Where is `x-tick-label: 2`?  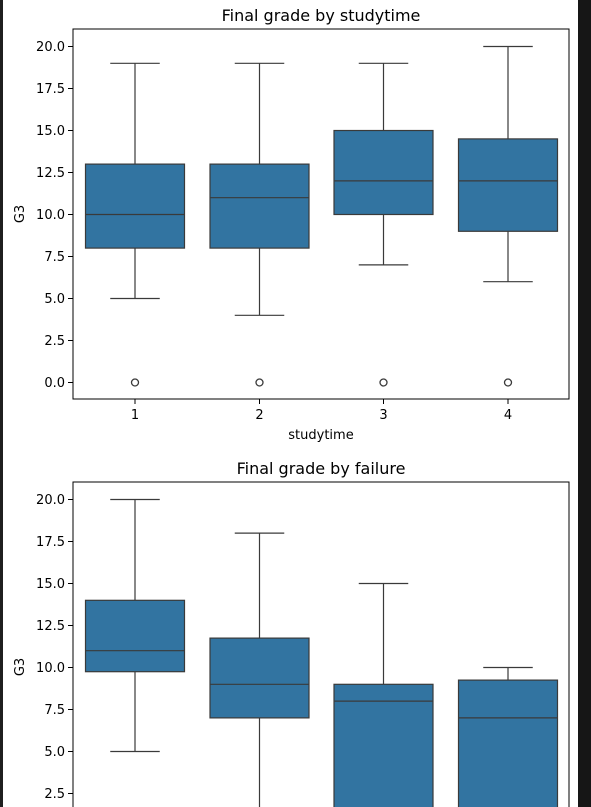
x-tick-label: 2 is located at coordinates (259, 415).